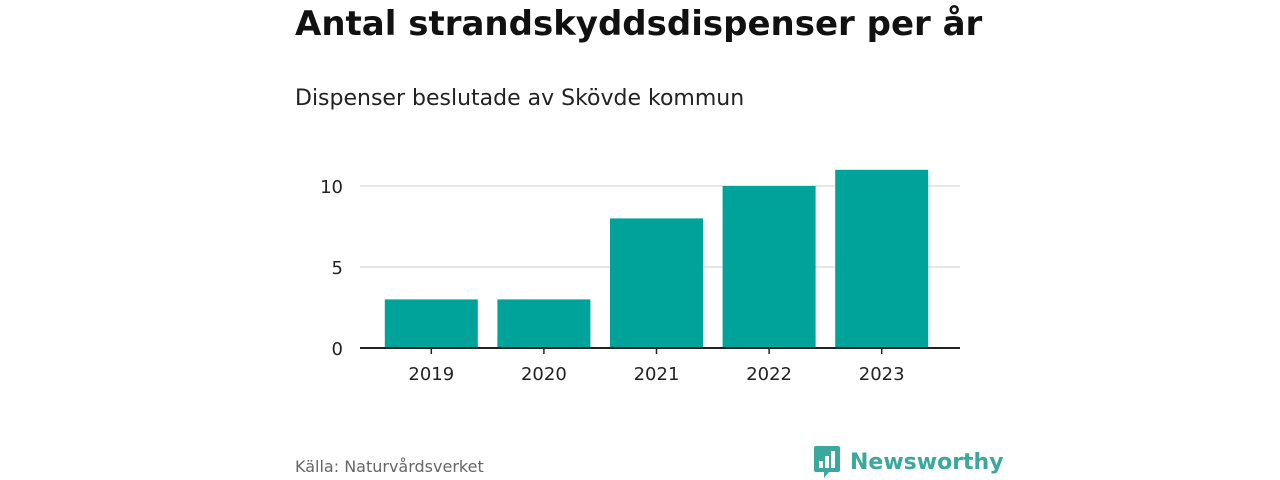 The width and height of the screenshot is (1280, 480). What do you see at coordinates (656, 283) in the screenshot?
I see `bar-2021` at bounding box center [656, 283].